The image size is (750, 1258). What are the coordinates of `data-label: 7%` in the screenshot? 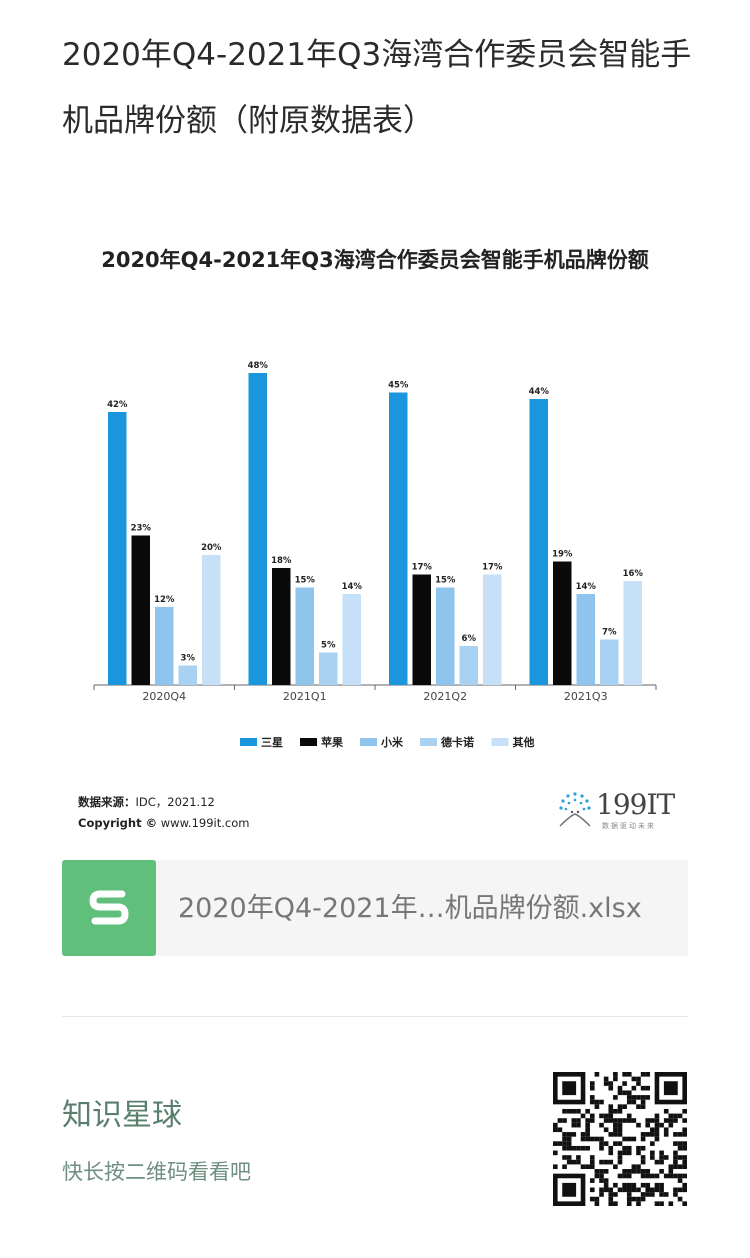 It's located at (609, 633).